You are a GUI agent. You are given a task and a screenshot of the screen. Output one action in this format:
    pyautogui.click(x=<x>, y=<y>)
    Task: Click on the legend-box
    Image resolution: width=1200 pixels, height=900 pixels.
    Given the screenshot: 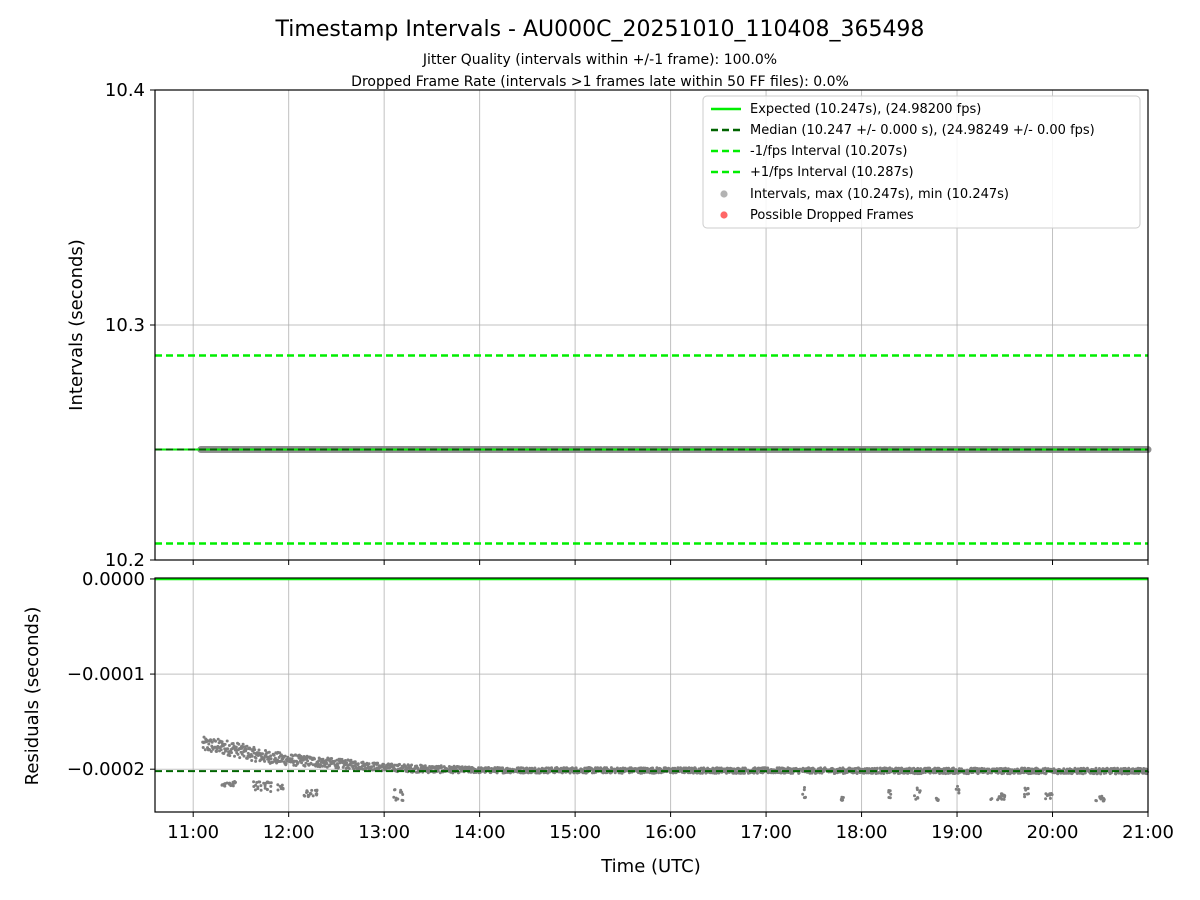 What is the action you would take?
    pyautogui.click(x=921, y=162)
    